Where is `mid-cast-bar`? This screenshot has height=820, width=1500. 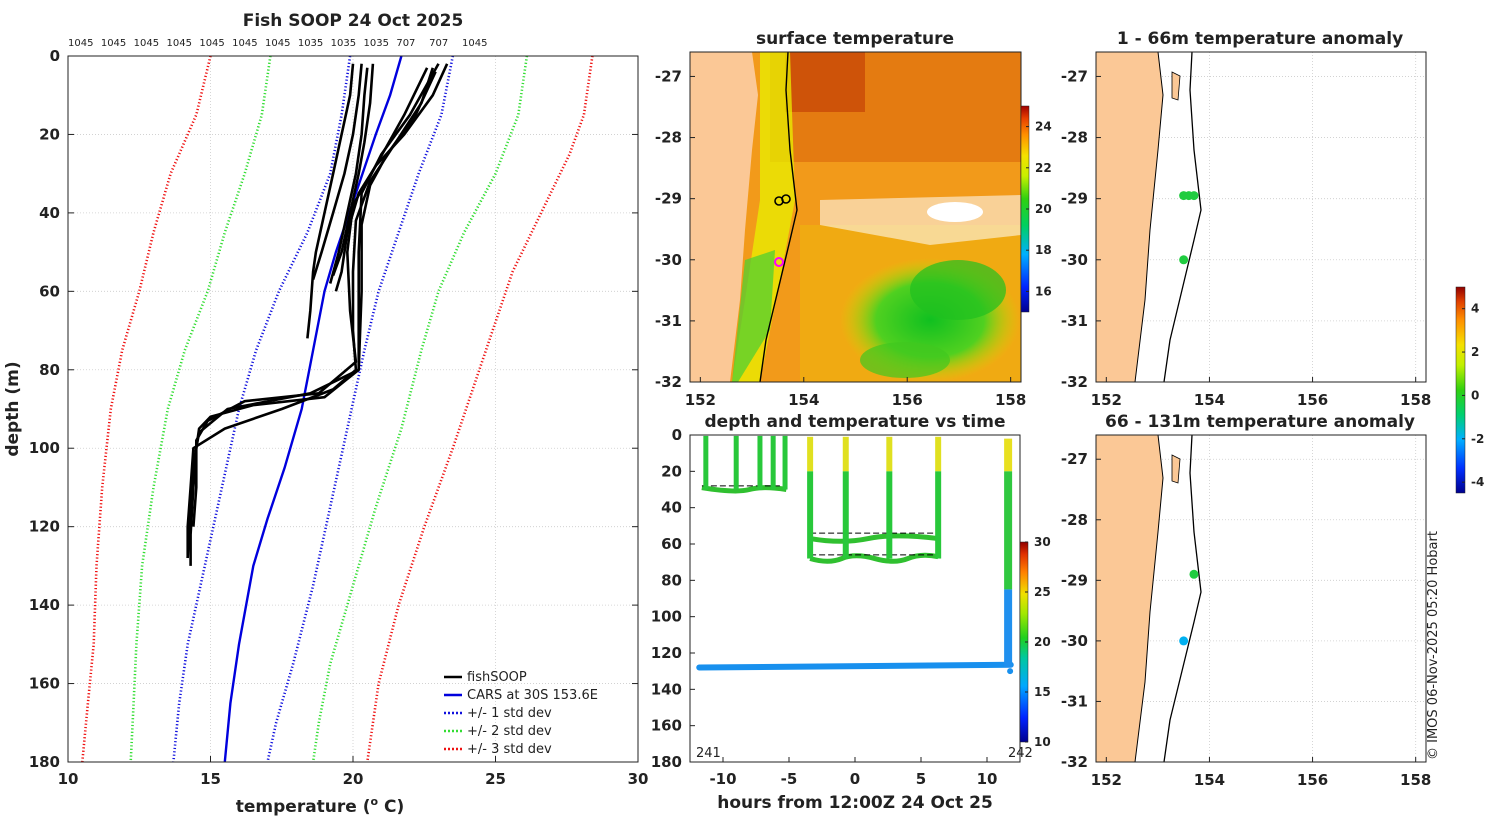 mid-cast-bar is located at coordinates (938, 515).